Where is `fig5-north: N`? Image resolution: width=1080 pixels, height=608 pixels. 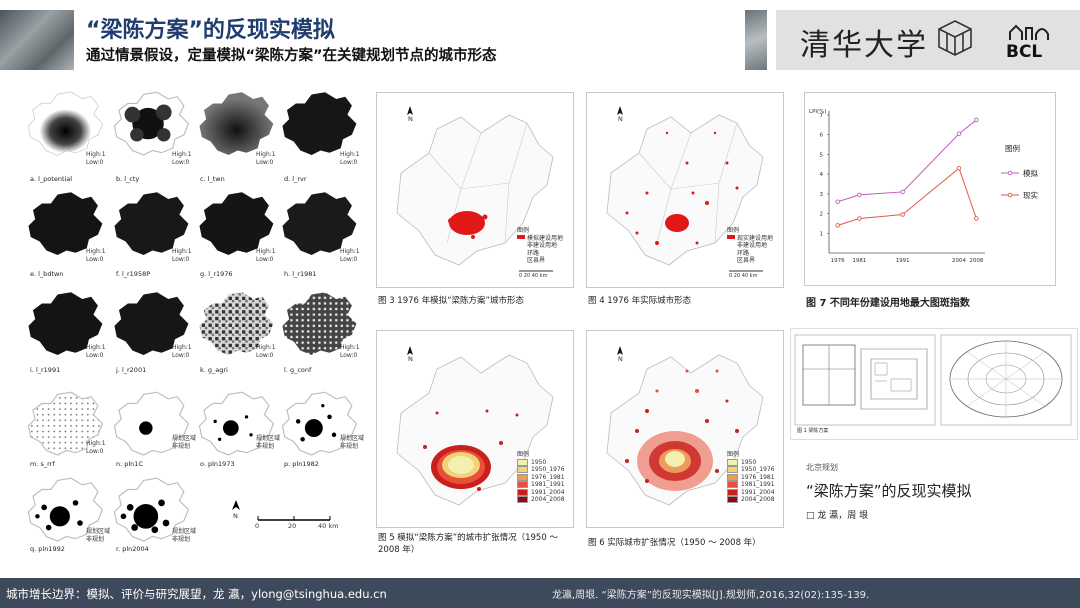 fig5-north: N is located at coordinates (410, 359).